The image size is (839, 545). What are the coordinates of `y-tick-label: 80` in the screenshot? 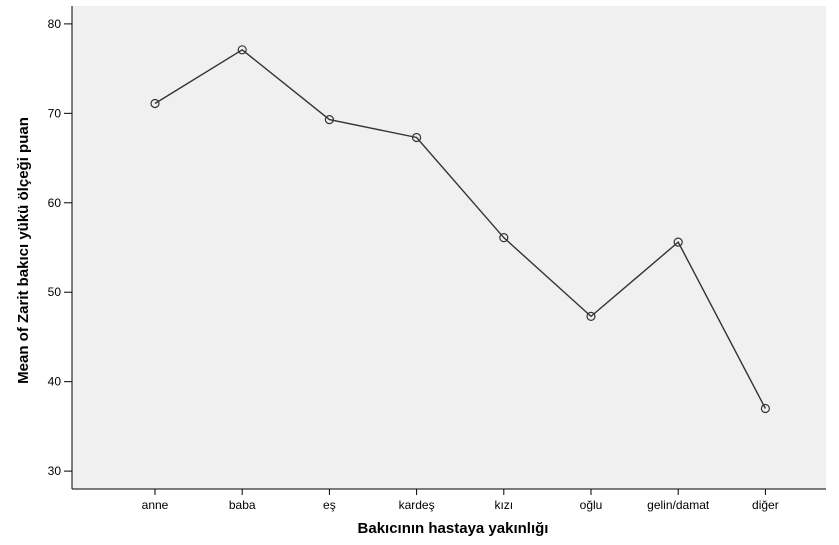 It's located at (55, 24).